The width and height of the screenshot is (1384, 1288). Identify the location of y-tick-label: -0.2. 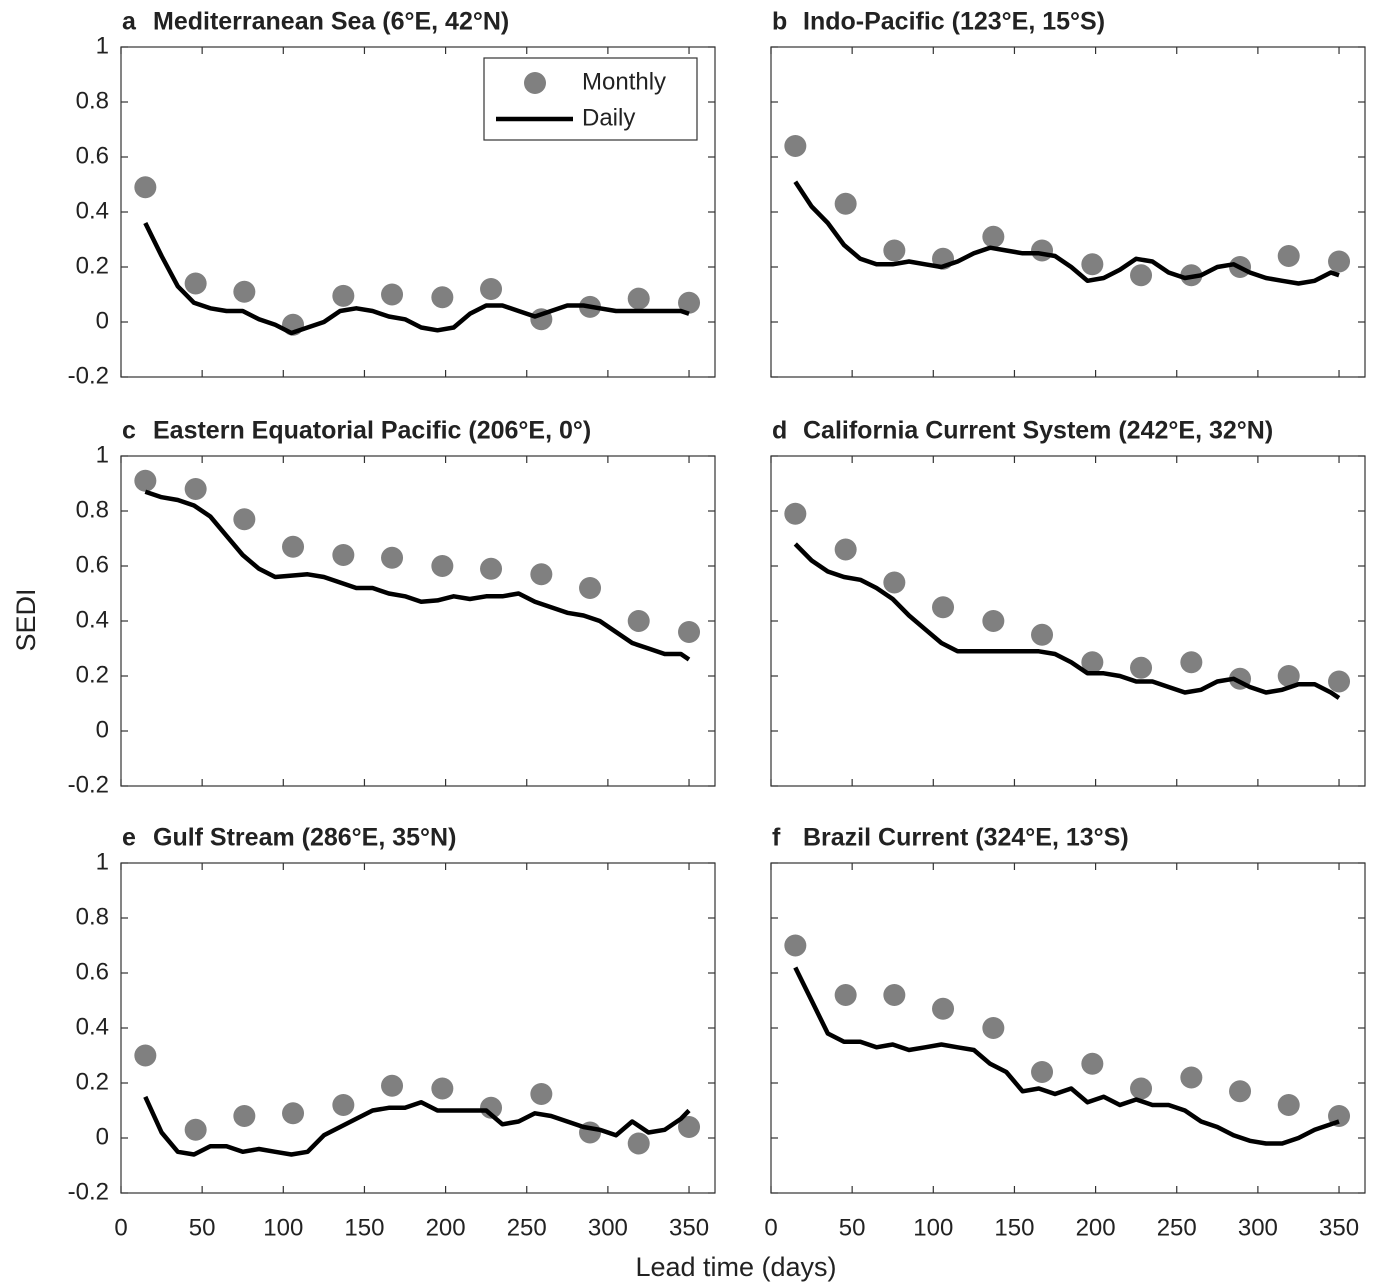
(88, 375).